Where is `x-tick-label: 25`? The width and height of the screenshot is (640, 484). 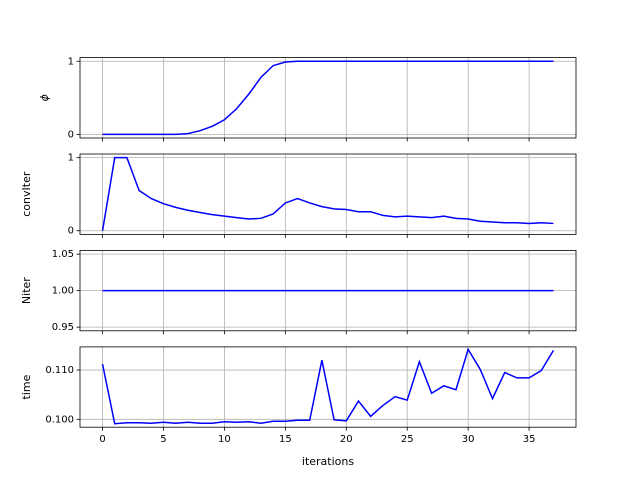 x-tick-label: 25 is located at coordinates (407, 439).